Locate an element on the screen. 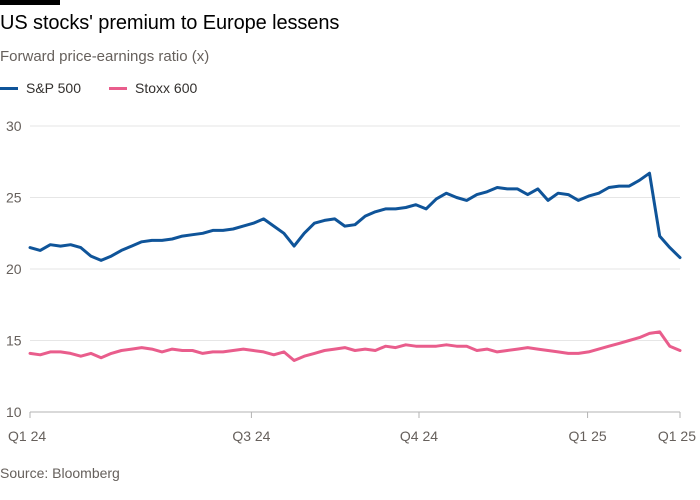 This screenshot has width=700, height=500. legend-swatch-sp500 is located at coordinates (9, 88).